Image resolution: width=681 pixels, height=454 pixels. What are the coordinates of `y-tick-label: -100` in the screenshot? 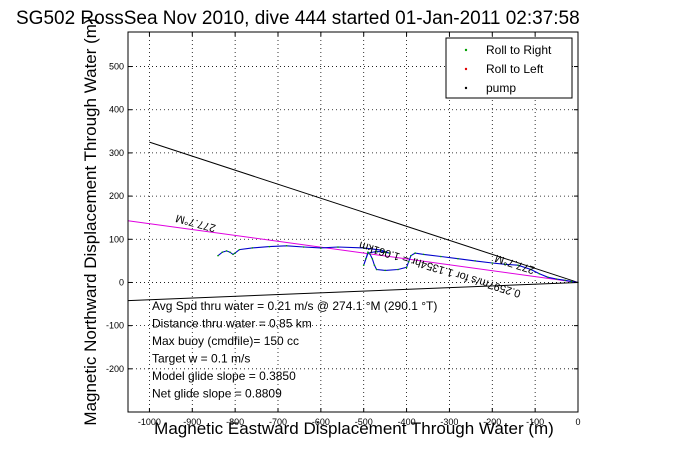 It's located at (115, 326).